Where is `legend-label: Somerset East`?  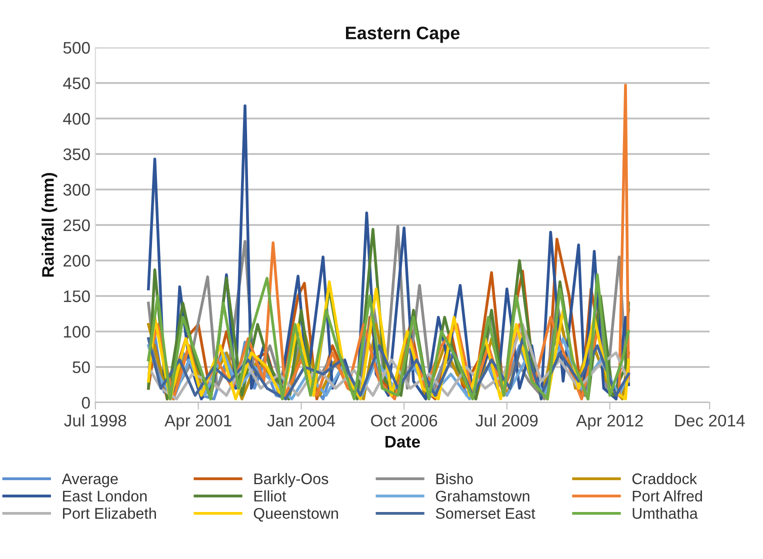 legend-label: Somerset East is located at coordinates (486, 513).